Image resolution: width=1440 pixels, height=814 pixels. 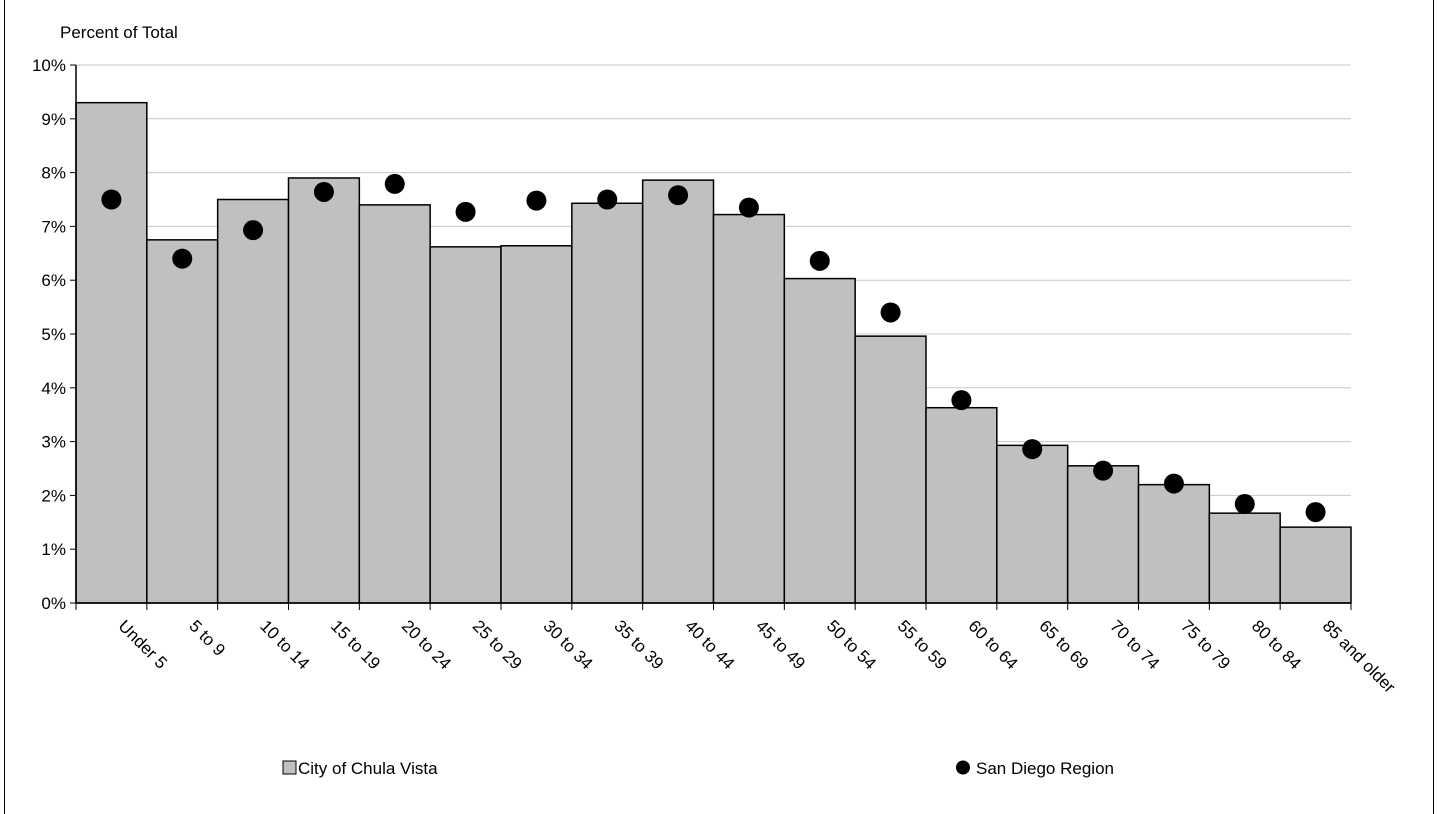 I want to click on y-tick-label: 0%, so click(x=53, y=603).